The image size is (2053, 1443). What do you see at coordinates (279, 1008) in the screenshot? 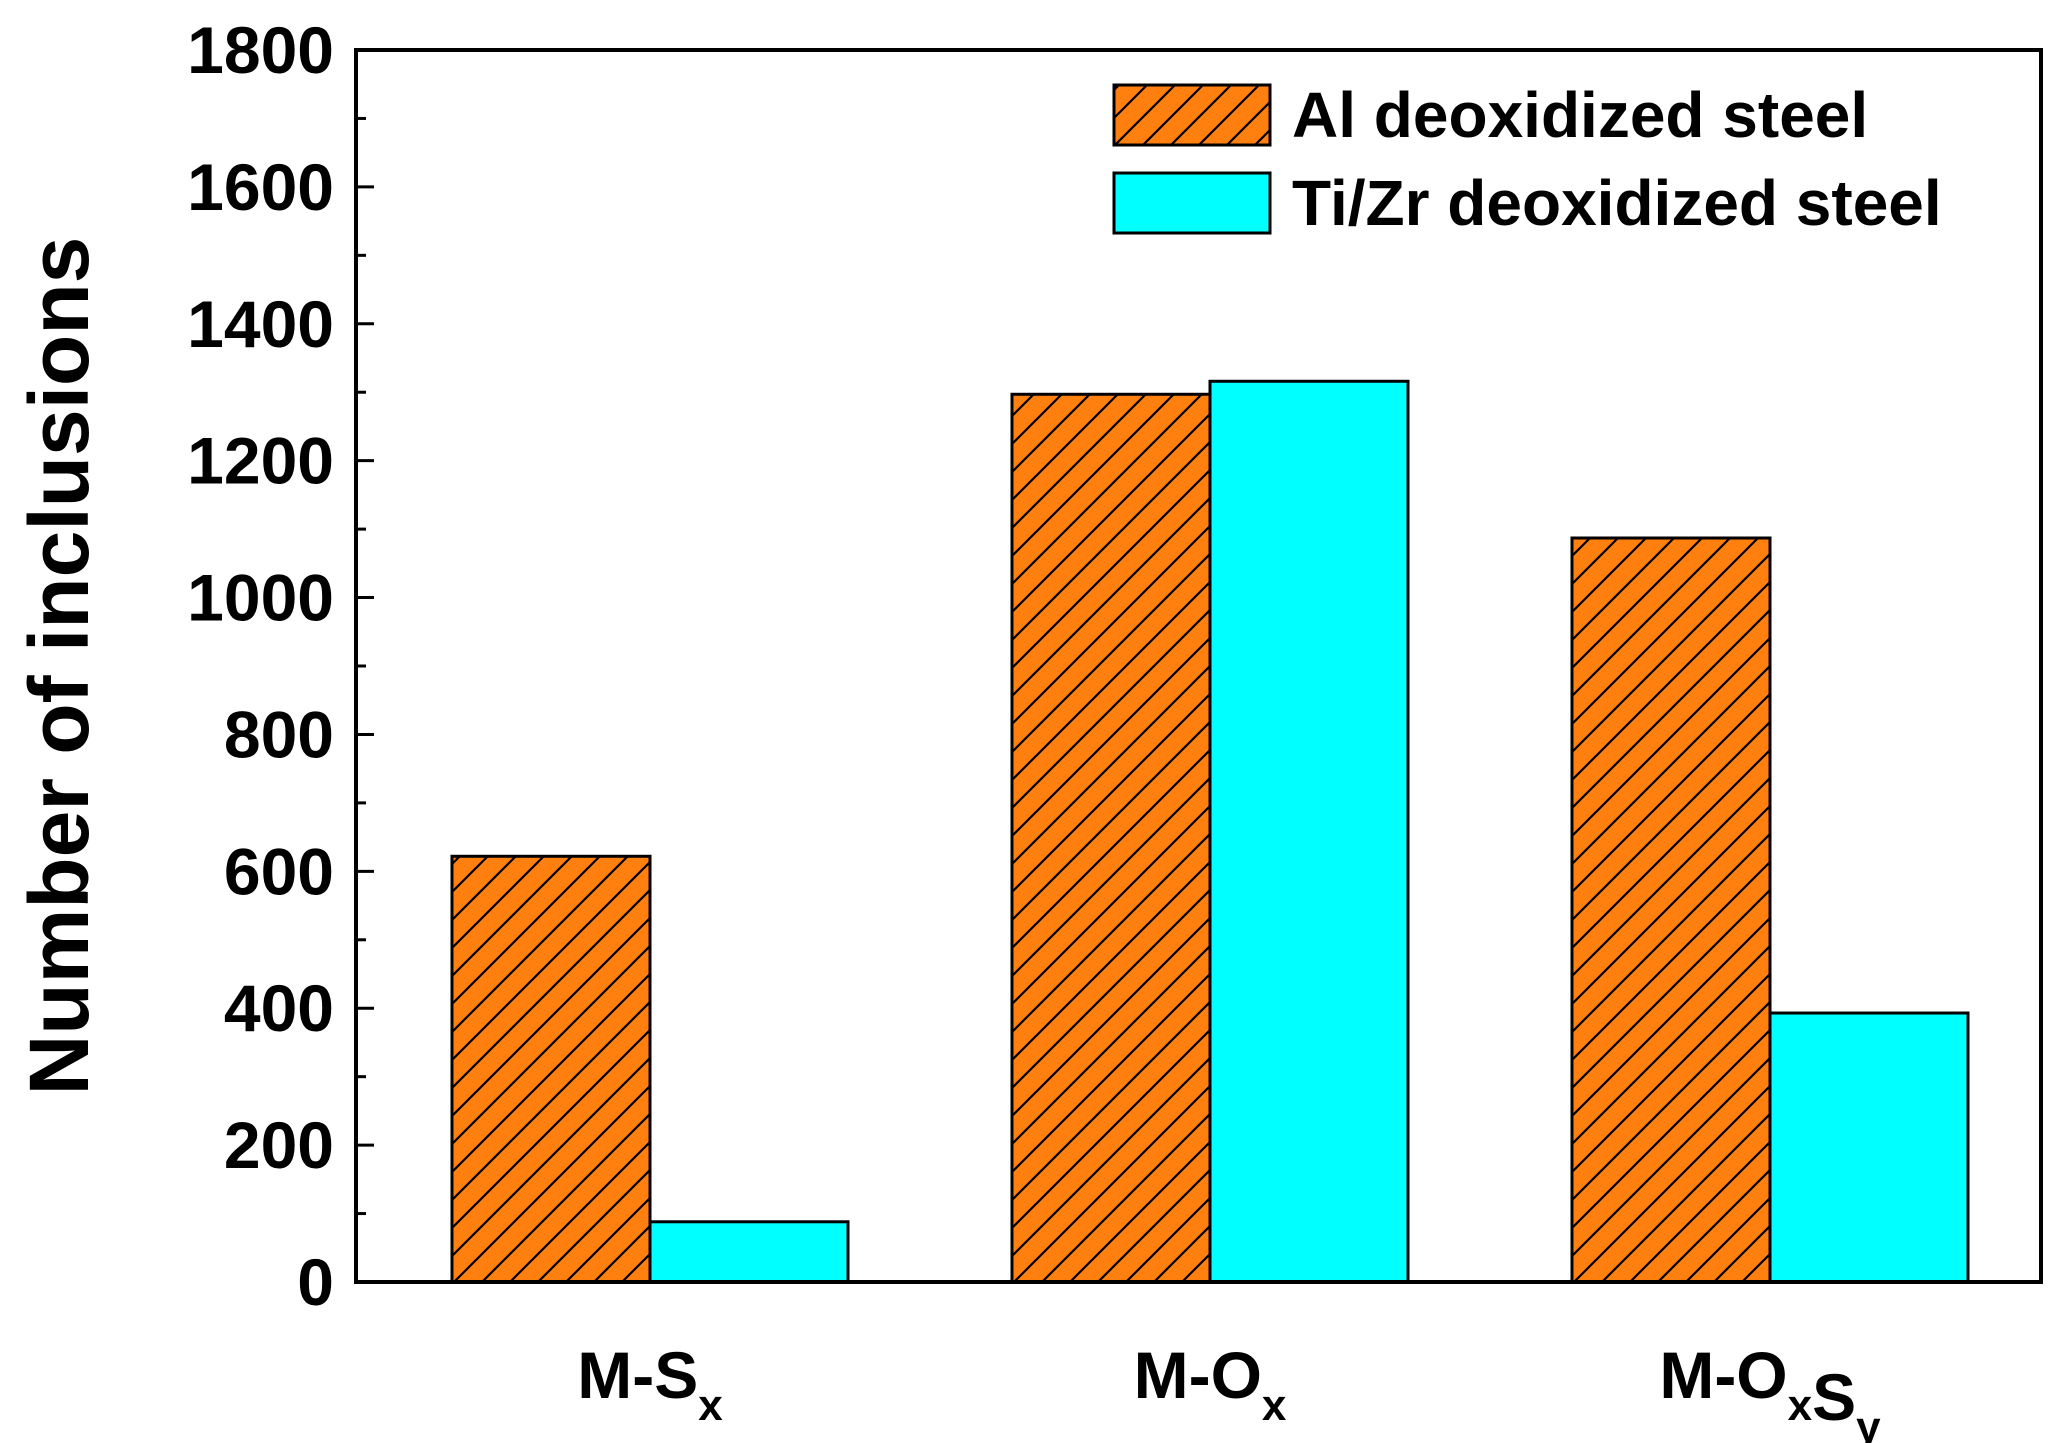
I see `y-tick-label: 400` at bounding box center [279, 1008].